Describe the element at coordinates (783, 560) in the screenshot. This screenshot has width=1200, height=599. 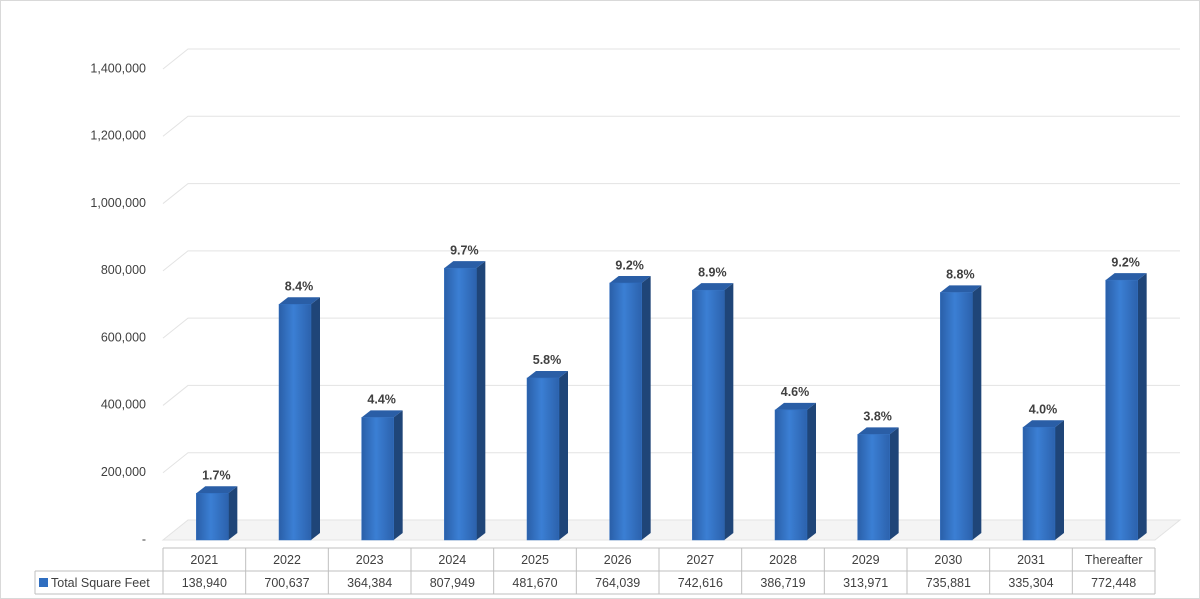
I see `x-tick-label: 2028` at that location.